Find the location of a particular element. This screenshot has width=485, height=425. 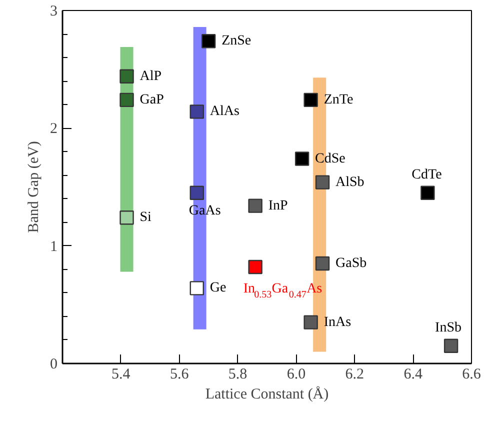

annotation: InAs is located at coordinates (338, 322).